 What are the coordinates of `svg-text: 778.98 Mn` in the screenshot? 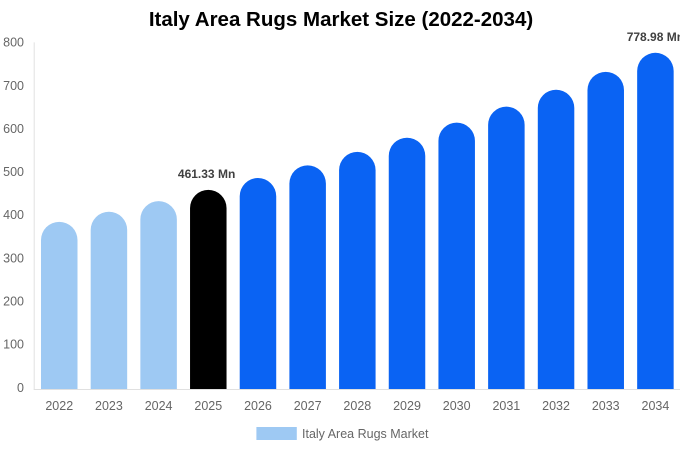 It's located at (653, 37).